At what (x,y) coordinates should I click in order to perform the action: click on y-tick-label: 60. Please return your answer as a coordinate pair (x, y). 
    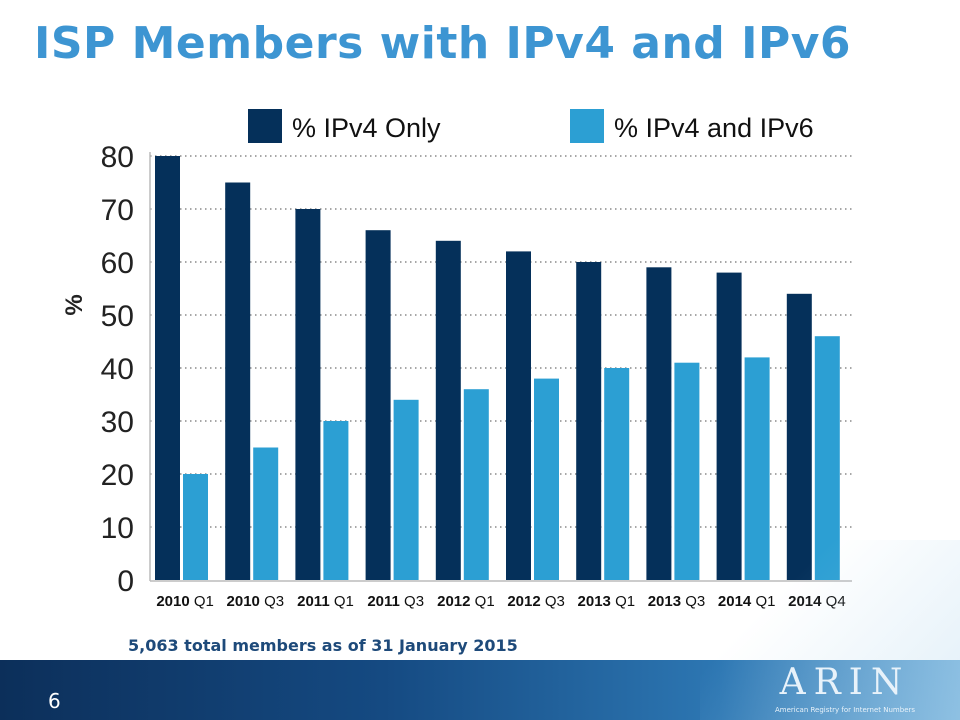
    Looking at the image, I should click on (117, 263).